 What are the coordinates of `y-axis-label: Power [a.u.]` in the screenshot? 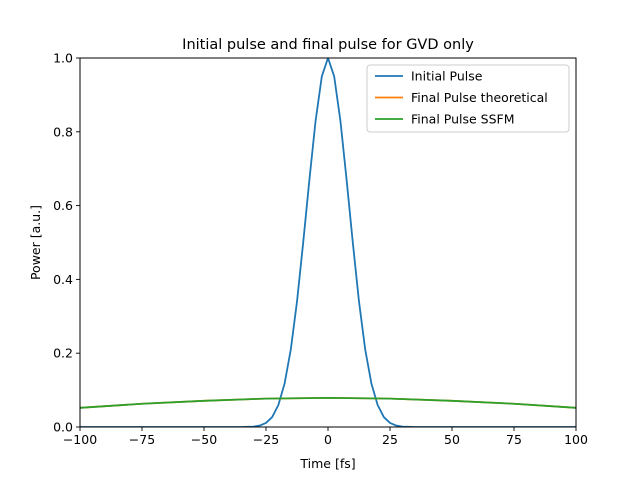 It's located at (35, 242).